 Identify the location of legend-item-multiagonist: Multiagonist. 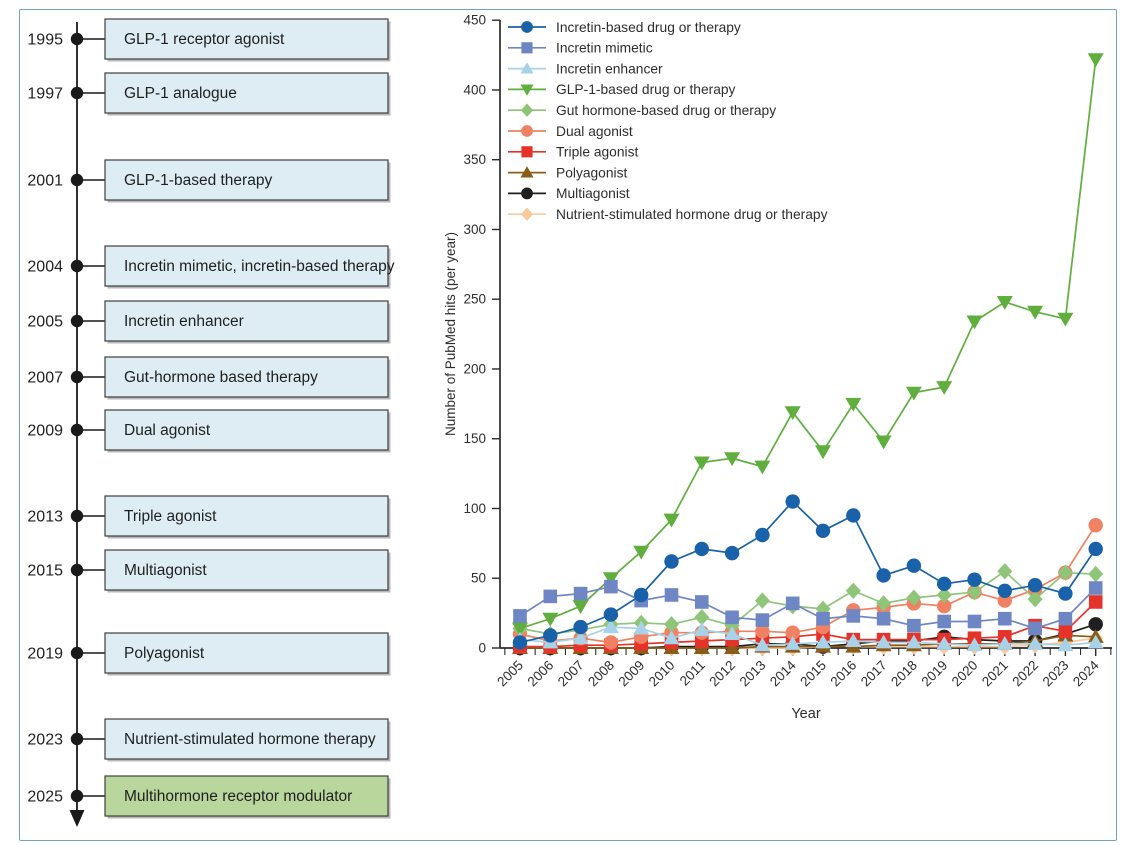
(569, 193).